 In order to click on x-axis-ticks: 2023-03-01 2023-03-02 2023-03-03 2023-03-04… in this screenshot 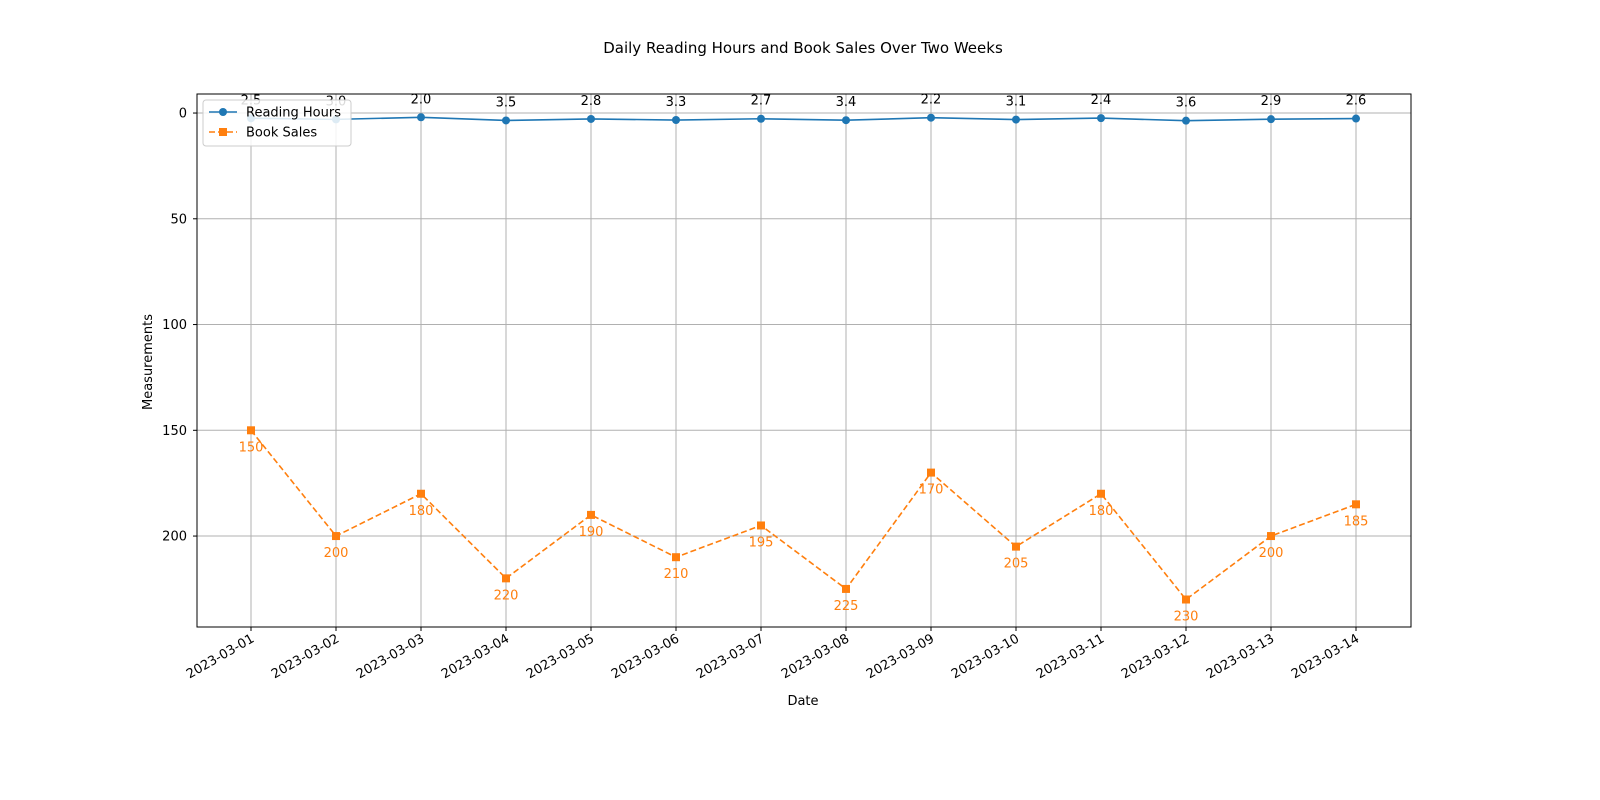, I will do `click(773, 654)`.